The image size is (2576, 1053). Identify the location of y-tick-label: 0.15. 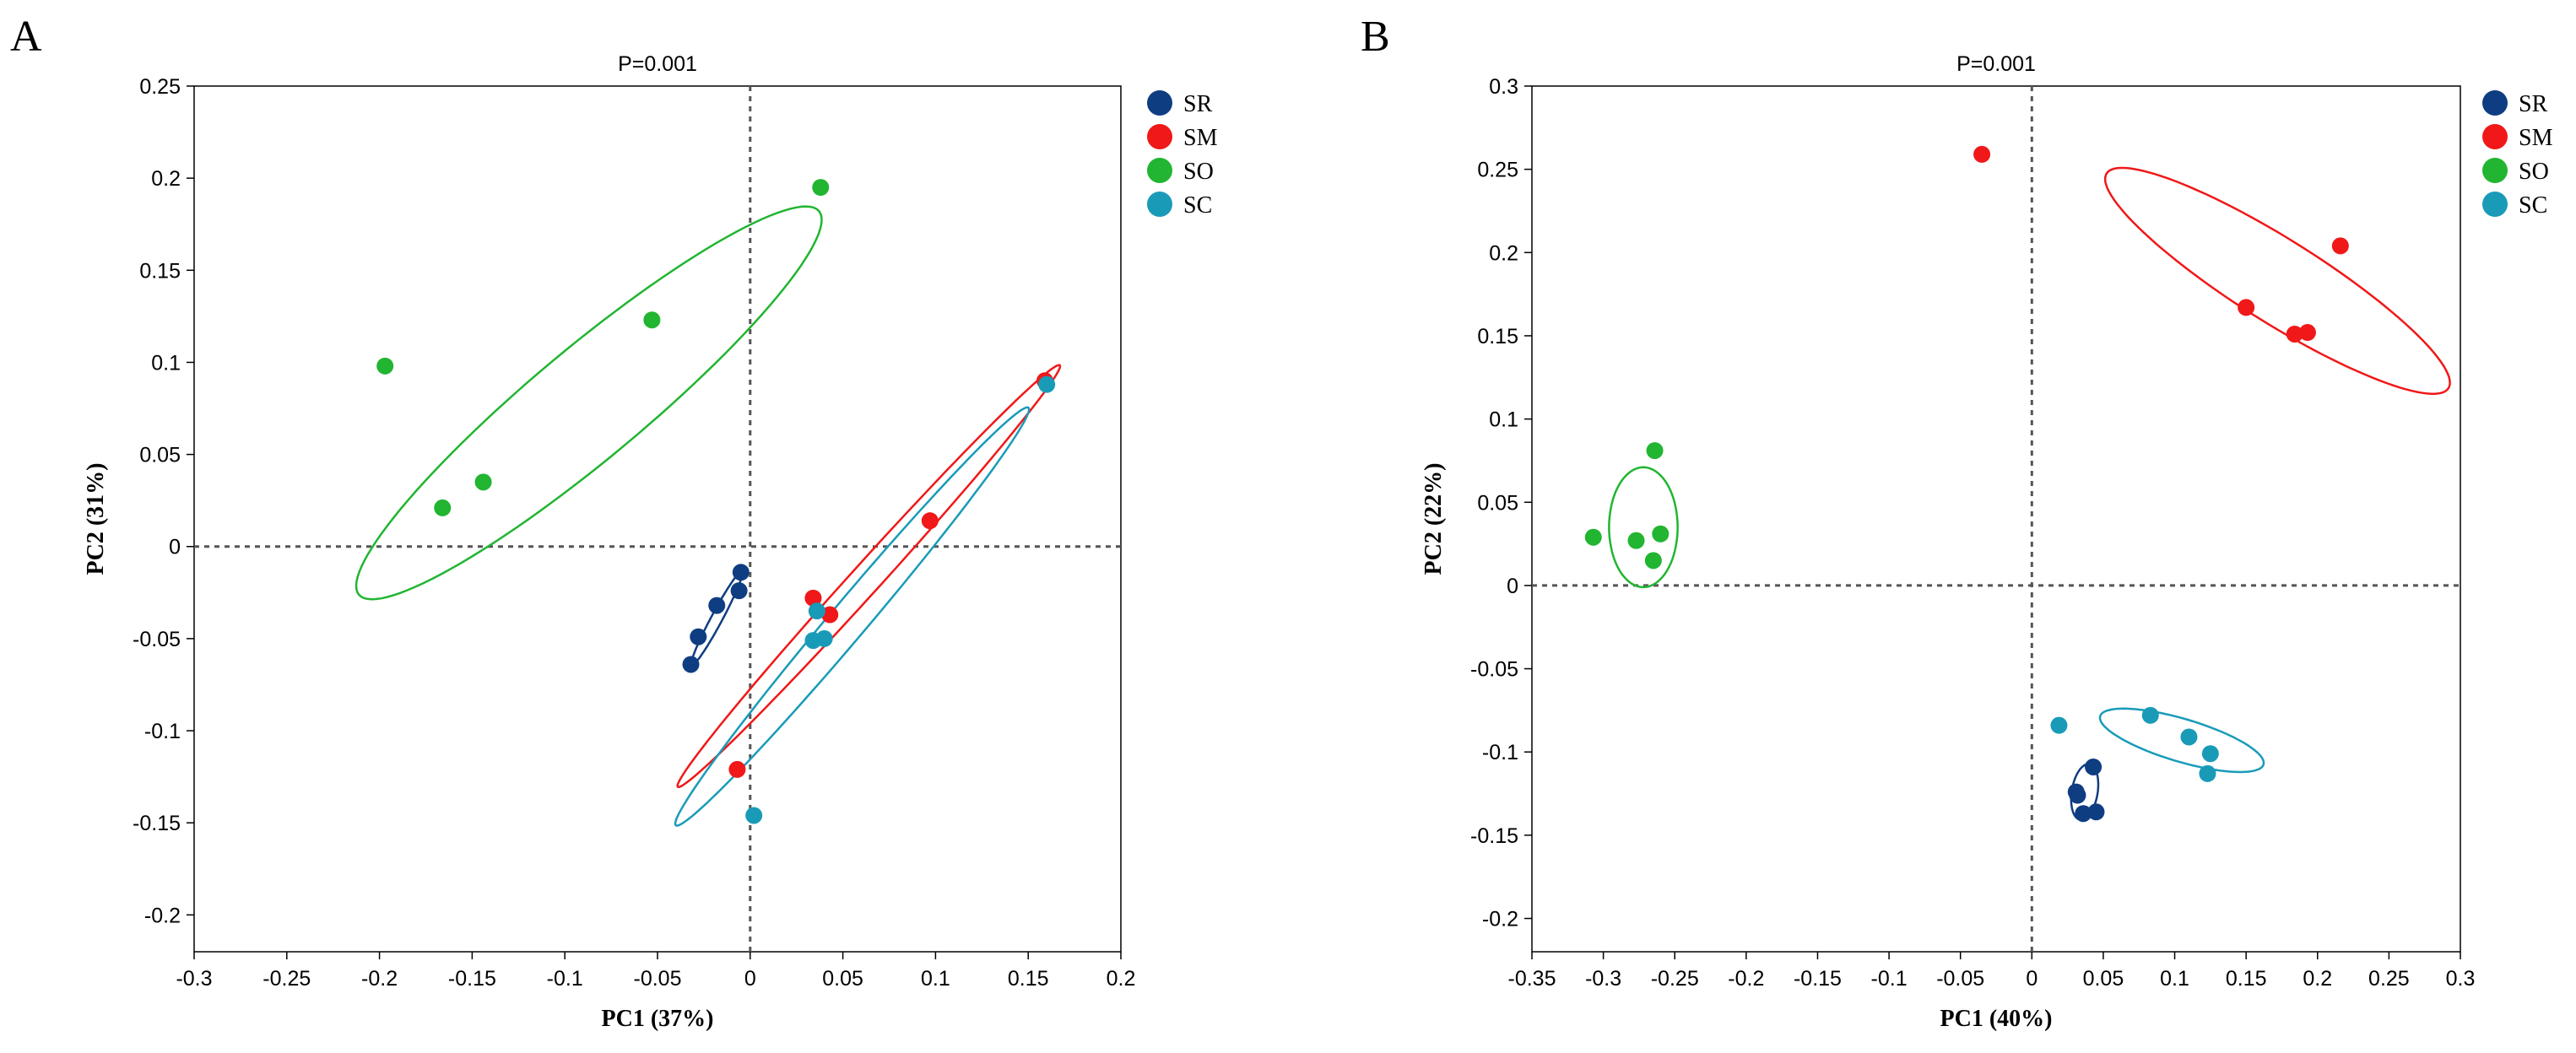
(1497, 336).